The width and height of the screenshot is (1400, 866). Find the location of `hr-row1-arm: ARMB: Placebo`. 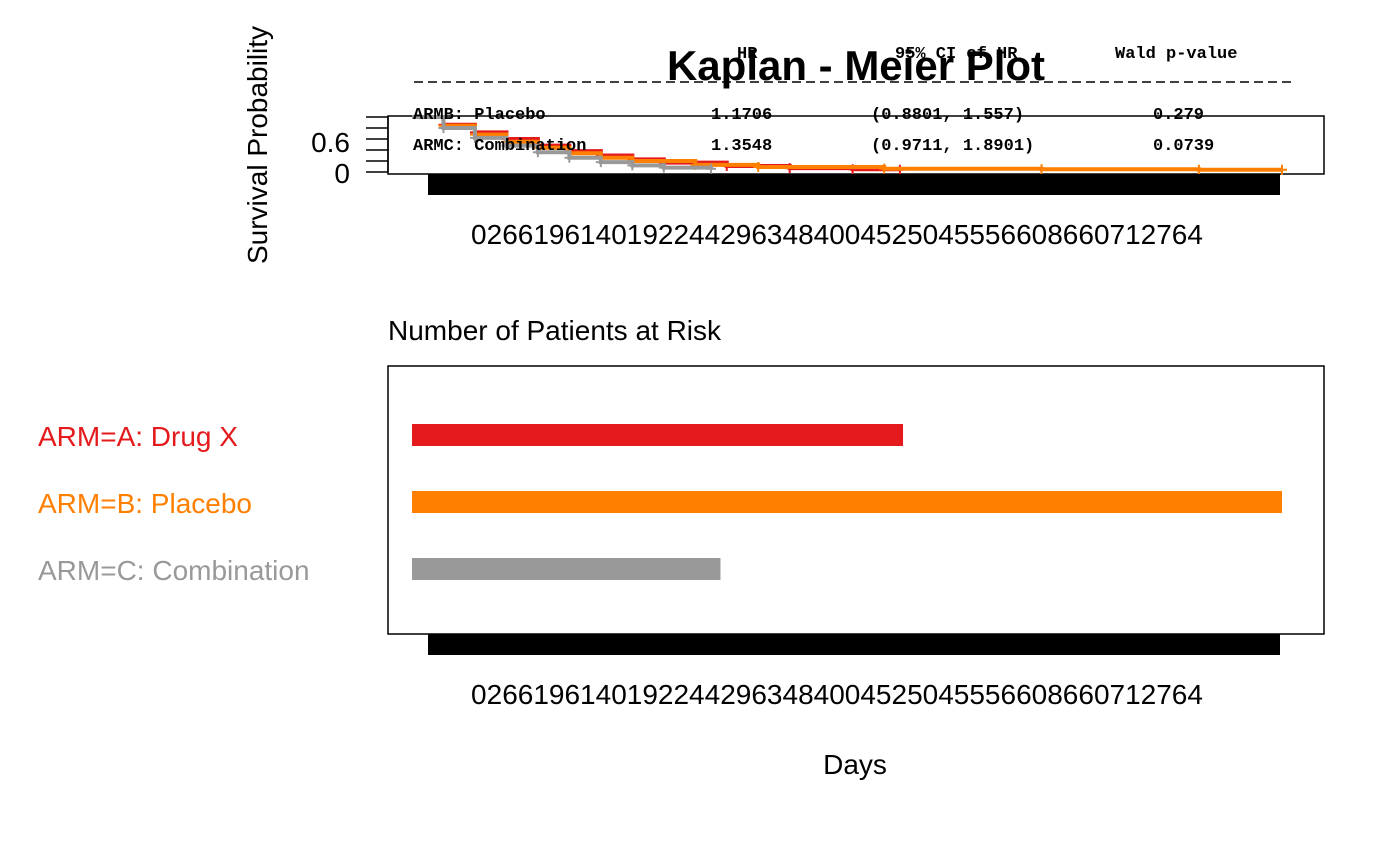

hr-row1-arm: ARMB: Placebo is located at coordinates (479, 115).